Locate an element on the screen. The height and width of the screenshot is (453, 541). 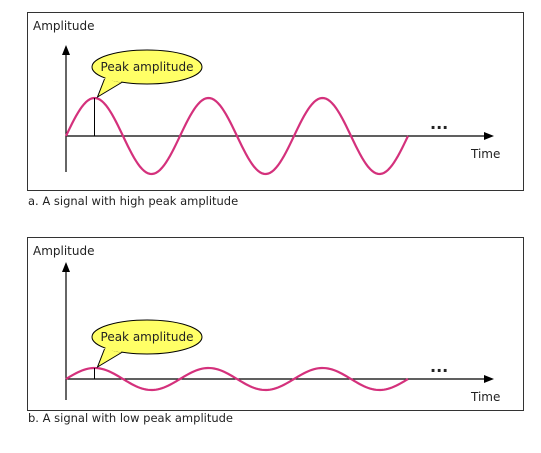
caption: a. A signal with high peak amplitude is located at coordinates (133, 201).